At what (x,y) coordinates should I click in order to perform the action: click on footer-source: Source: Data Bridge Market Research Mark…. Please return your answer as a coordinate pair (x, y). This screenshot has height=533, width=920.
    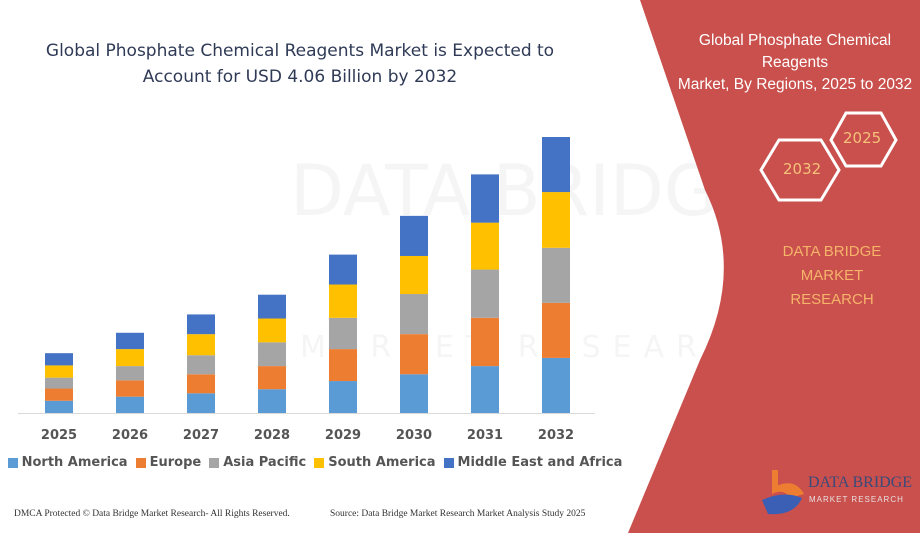
    Looking at the image, I should click on (458, 514).